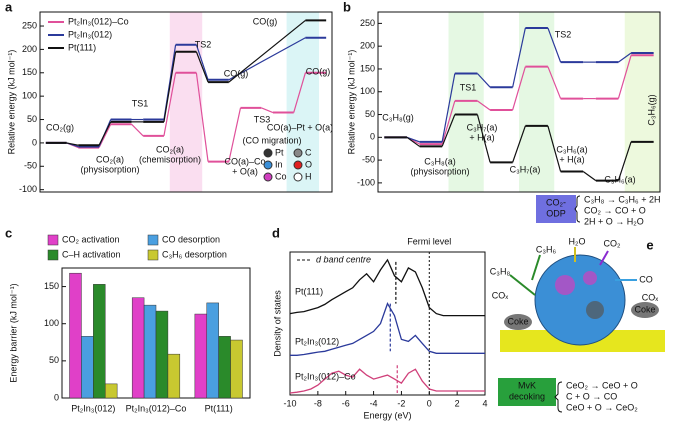 The width and height of the screenshot is (677, 424). What do you see at coordinates (615, 210) in the screenshot?
I see `equation: CO₂ → CO + O` at bounding box center [615, 210].